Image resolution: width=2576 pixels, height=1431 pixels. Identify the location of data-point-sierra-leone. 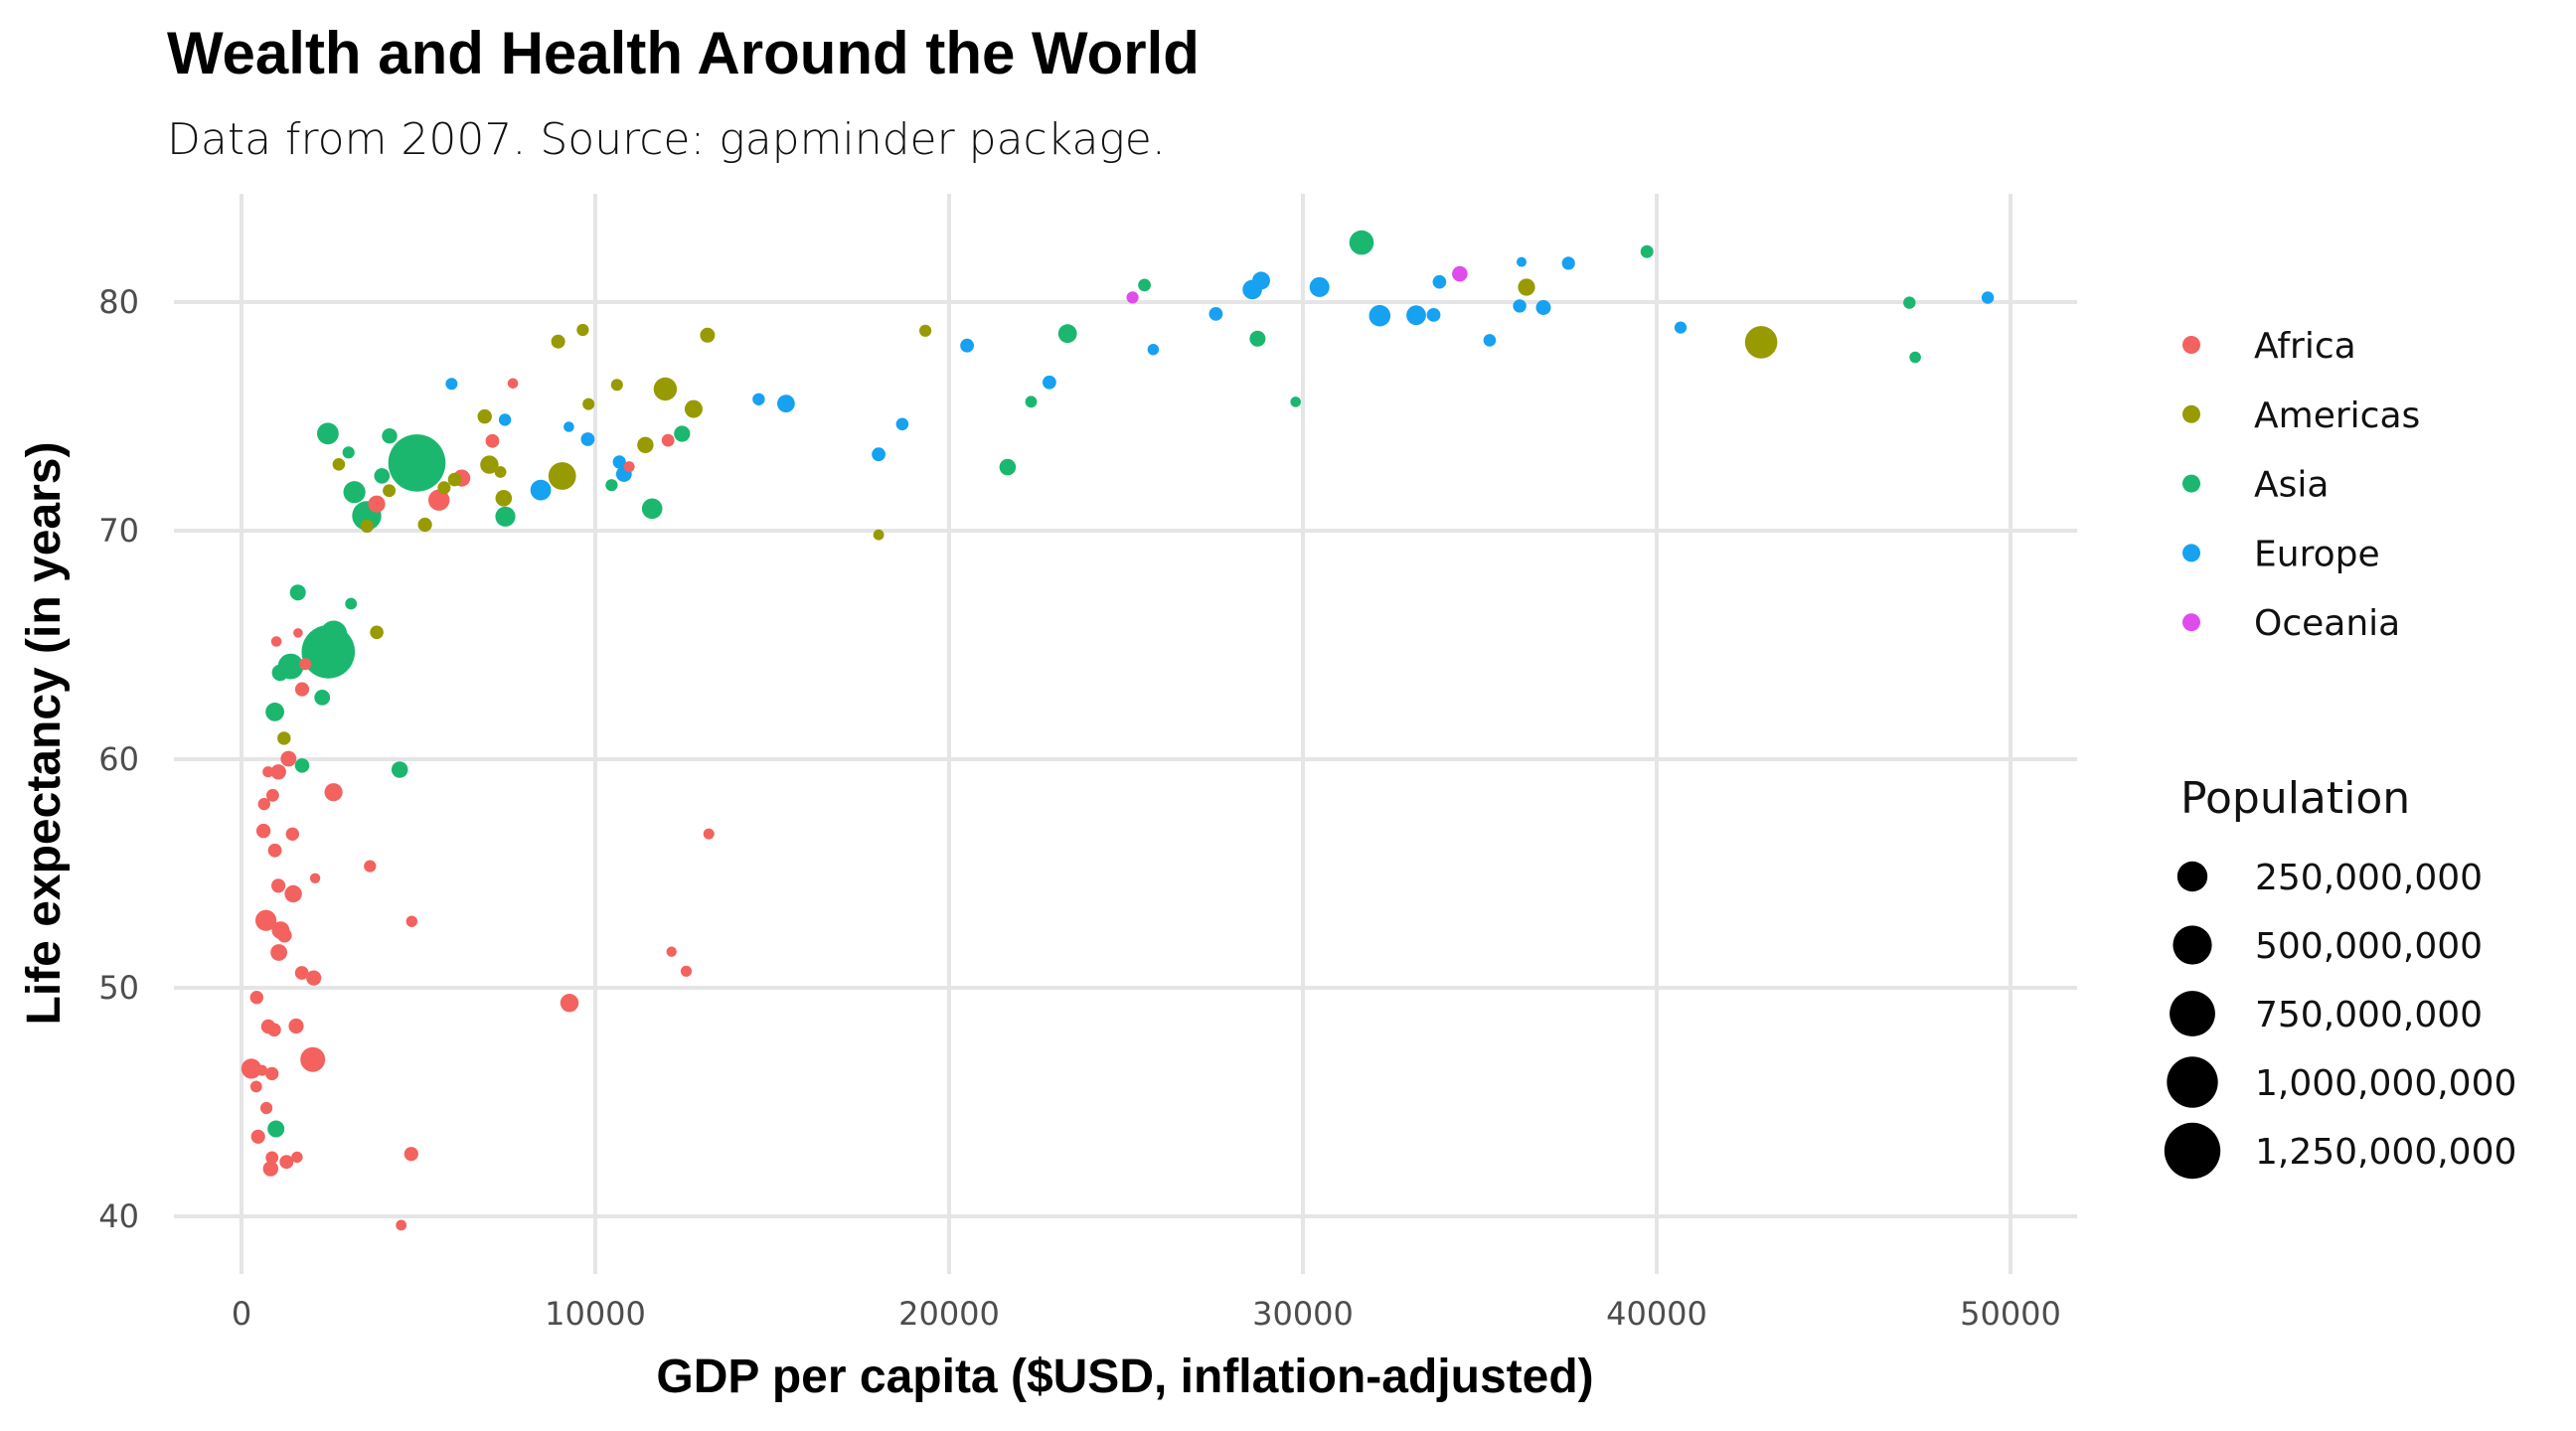
(272, 1158).